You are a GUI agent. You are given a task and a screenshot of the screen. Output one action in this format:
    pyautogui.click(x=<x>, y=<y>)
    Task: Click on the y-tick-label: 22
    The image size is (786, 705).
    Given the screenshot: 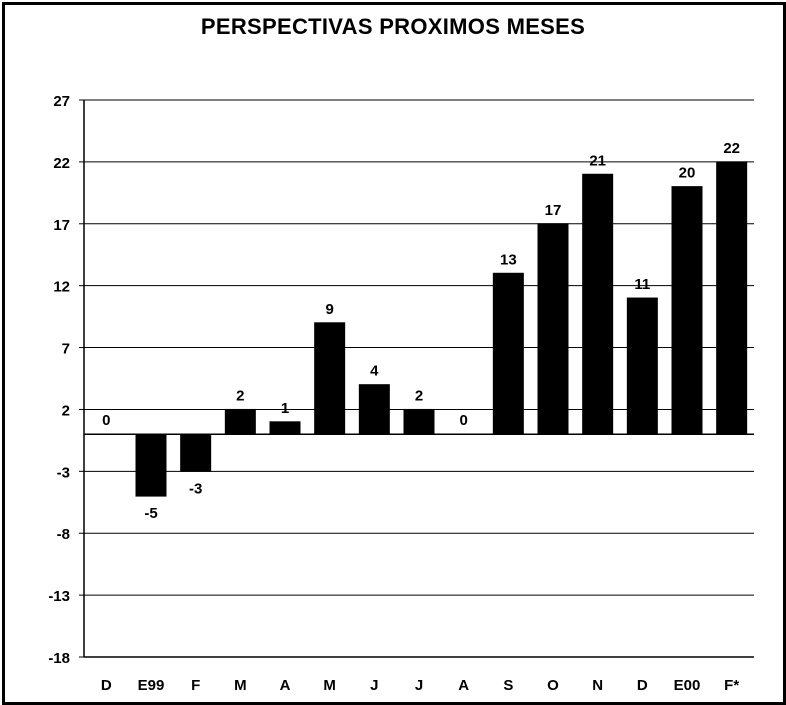 What is the action you would take?
    pyautogui.click(x=61, y=163)
    